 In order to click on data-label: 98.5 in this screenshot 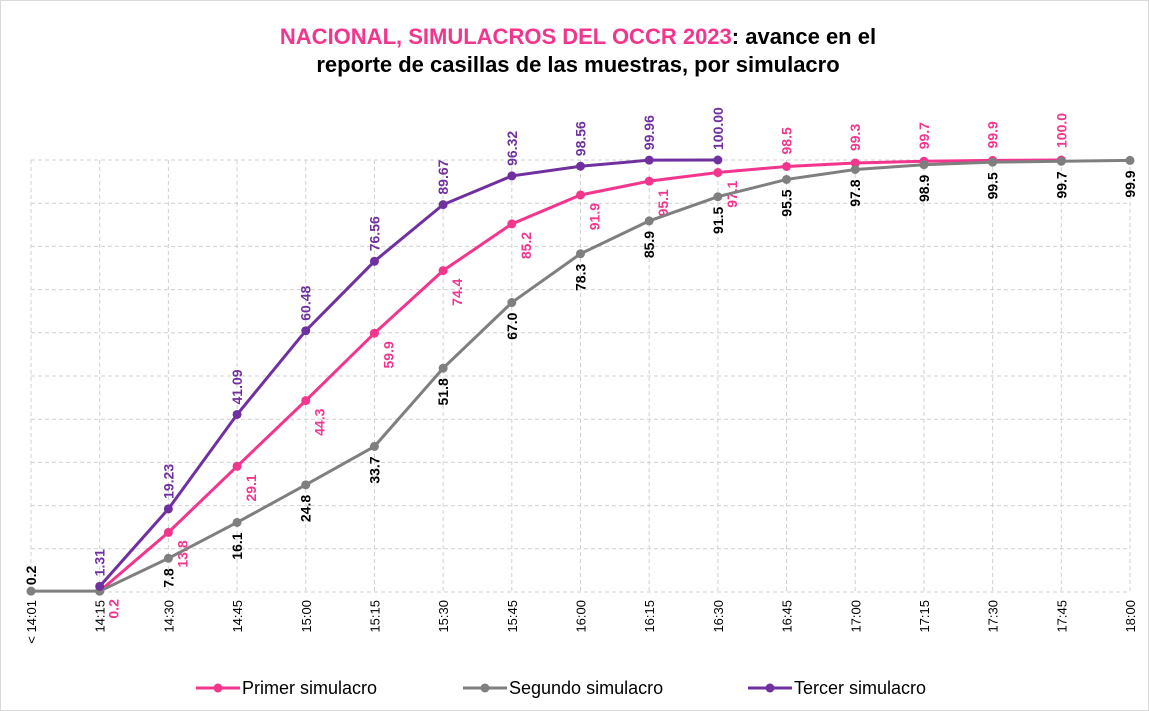, I will do `click(787, 140)`.